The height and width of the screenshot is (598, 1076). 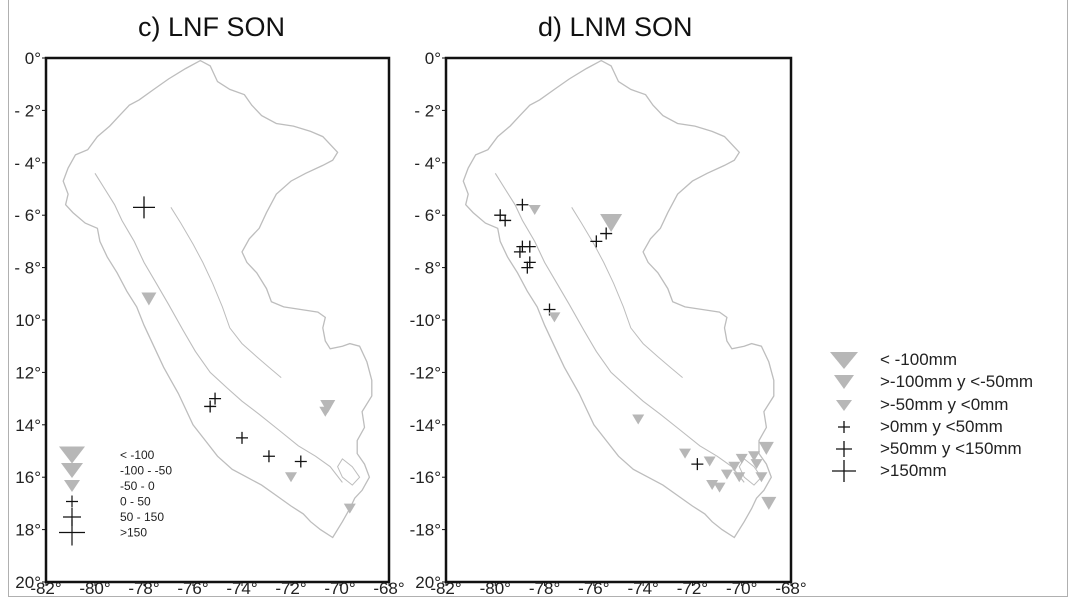 I want to click on y-tick-label: 12°, so click(x=28, y=372).